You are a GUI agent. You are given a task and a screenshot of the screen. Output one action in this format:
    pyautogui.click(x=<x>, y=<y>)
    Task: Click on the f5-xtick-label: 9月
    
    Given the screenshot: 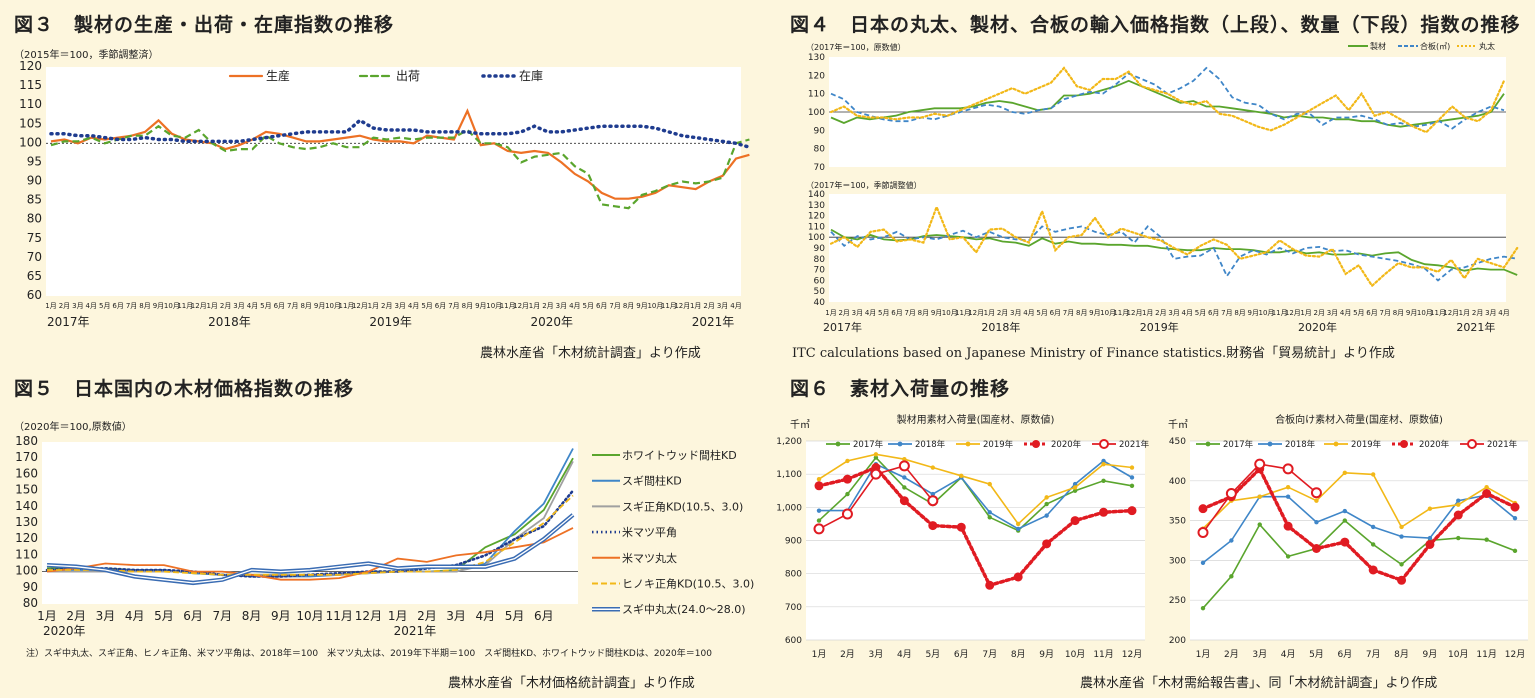 What is the action you would take?
    pyautogui.click(x=281, y=616)
    